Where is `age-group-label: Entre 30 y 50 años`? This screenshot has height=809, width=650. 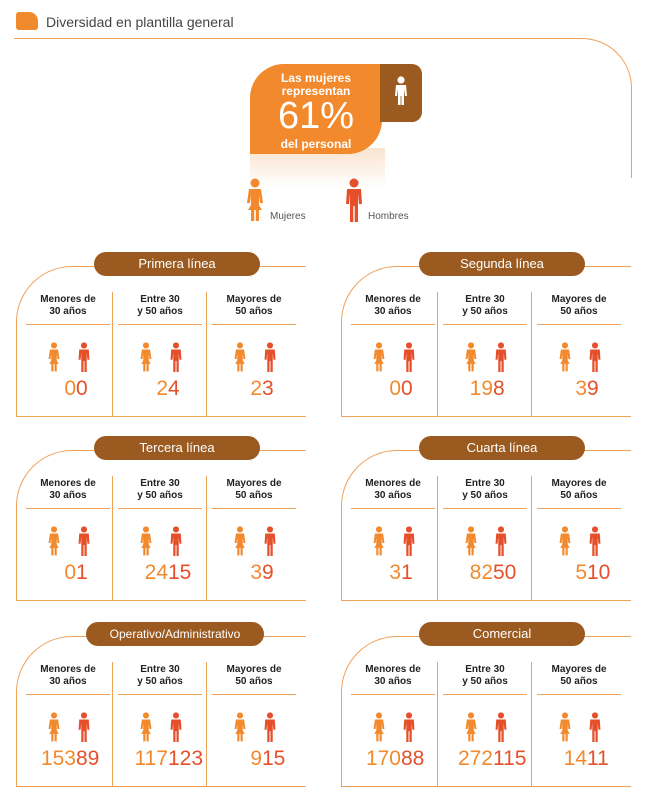
age-group-label: Entre 30 y 50 años is located at coordinates (160, 676).